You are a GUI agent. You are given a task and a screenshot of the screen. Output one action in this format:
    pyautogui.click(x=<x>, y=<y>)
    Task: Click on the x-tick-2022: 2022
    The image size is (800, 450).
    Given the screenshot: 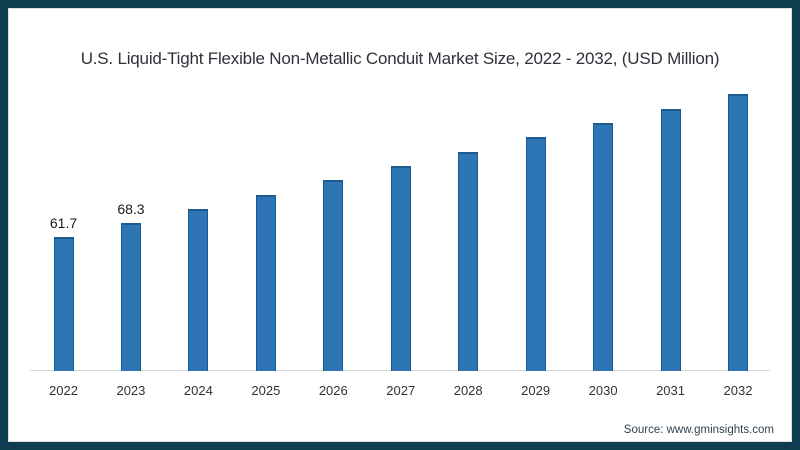 What is the action you would take?
    pyautogui.click(x=63, y=390)
    